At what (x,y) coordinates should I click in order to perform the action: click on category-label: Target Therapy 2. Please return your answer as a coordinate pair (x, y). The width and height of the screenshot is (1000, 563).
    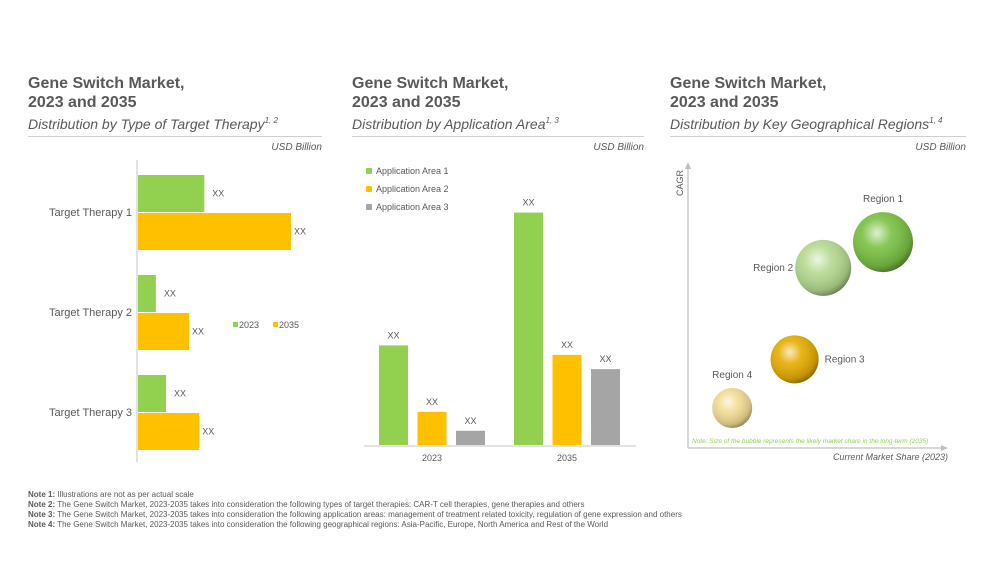
    Looking at the image, I should click on (90, 313).